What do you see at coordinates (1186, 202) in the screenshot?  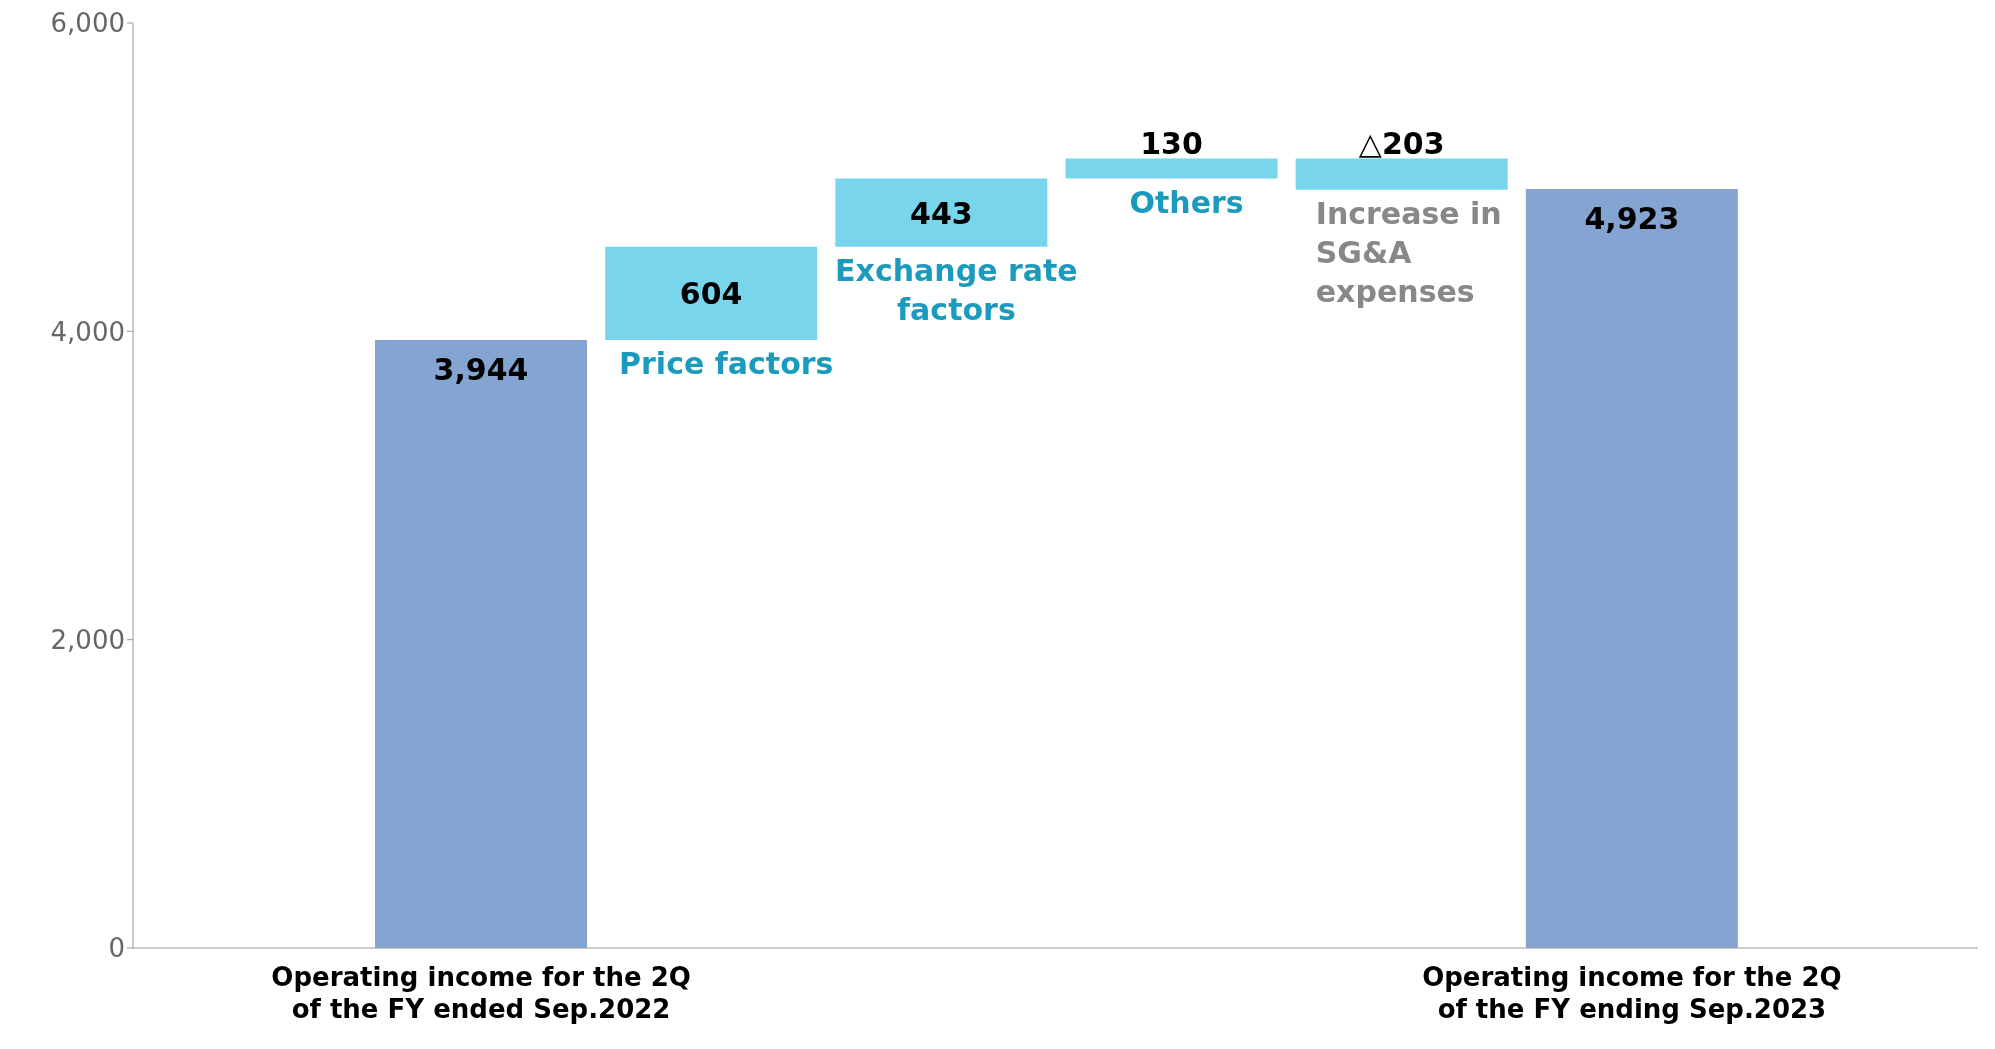 I see `annotation: Others` at bounding box center [1186, 202].